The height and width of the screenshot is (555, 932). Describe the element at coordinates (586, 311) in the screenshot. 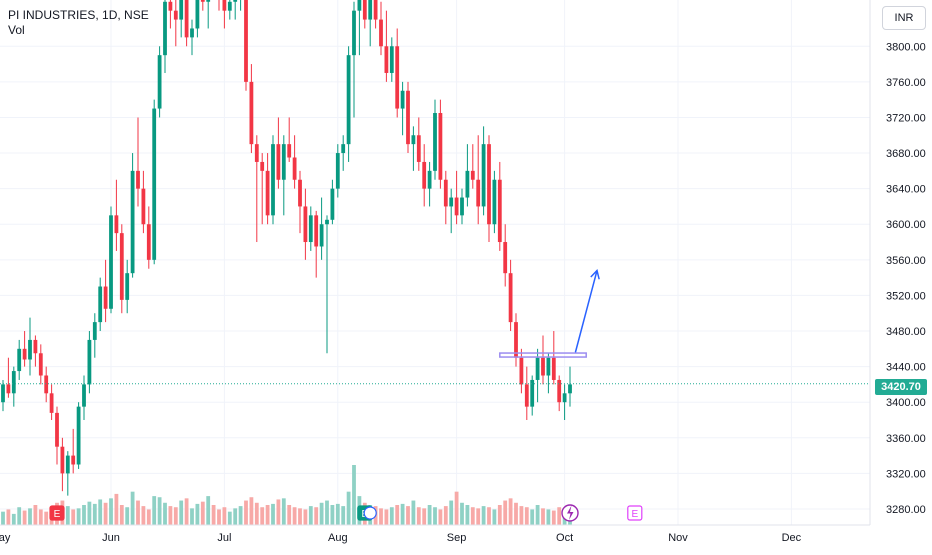

I see `trend-arrow-line` at that location.